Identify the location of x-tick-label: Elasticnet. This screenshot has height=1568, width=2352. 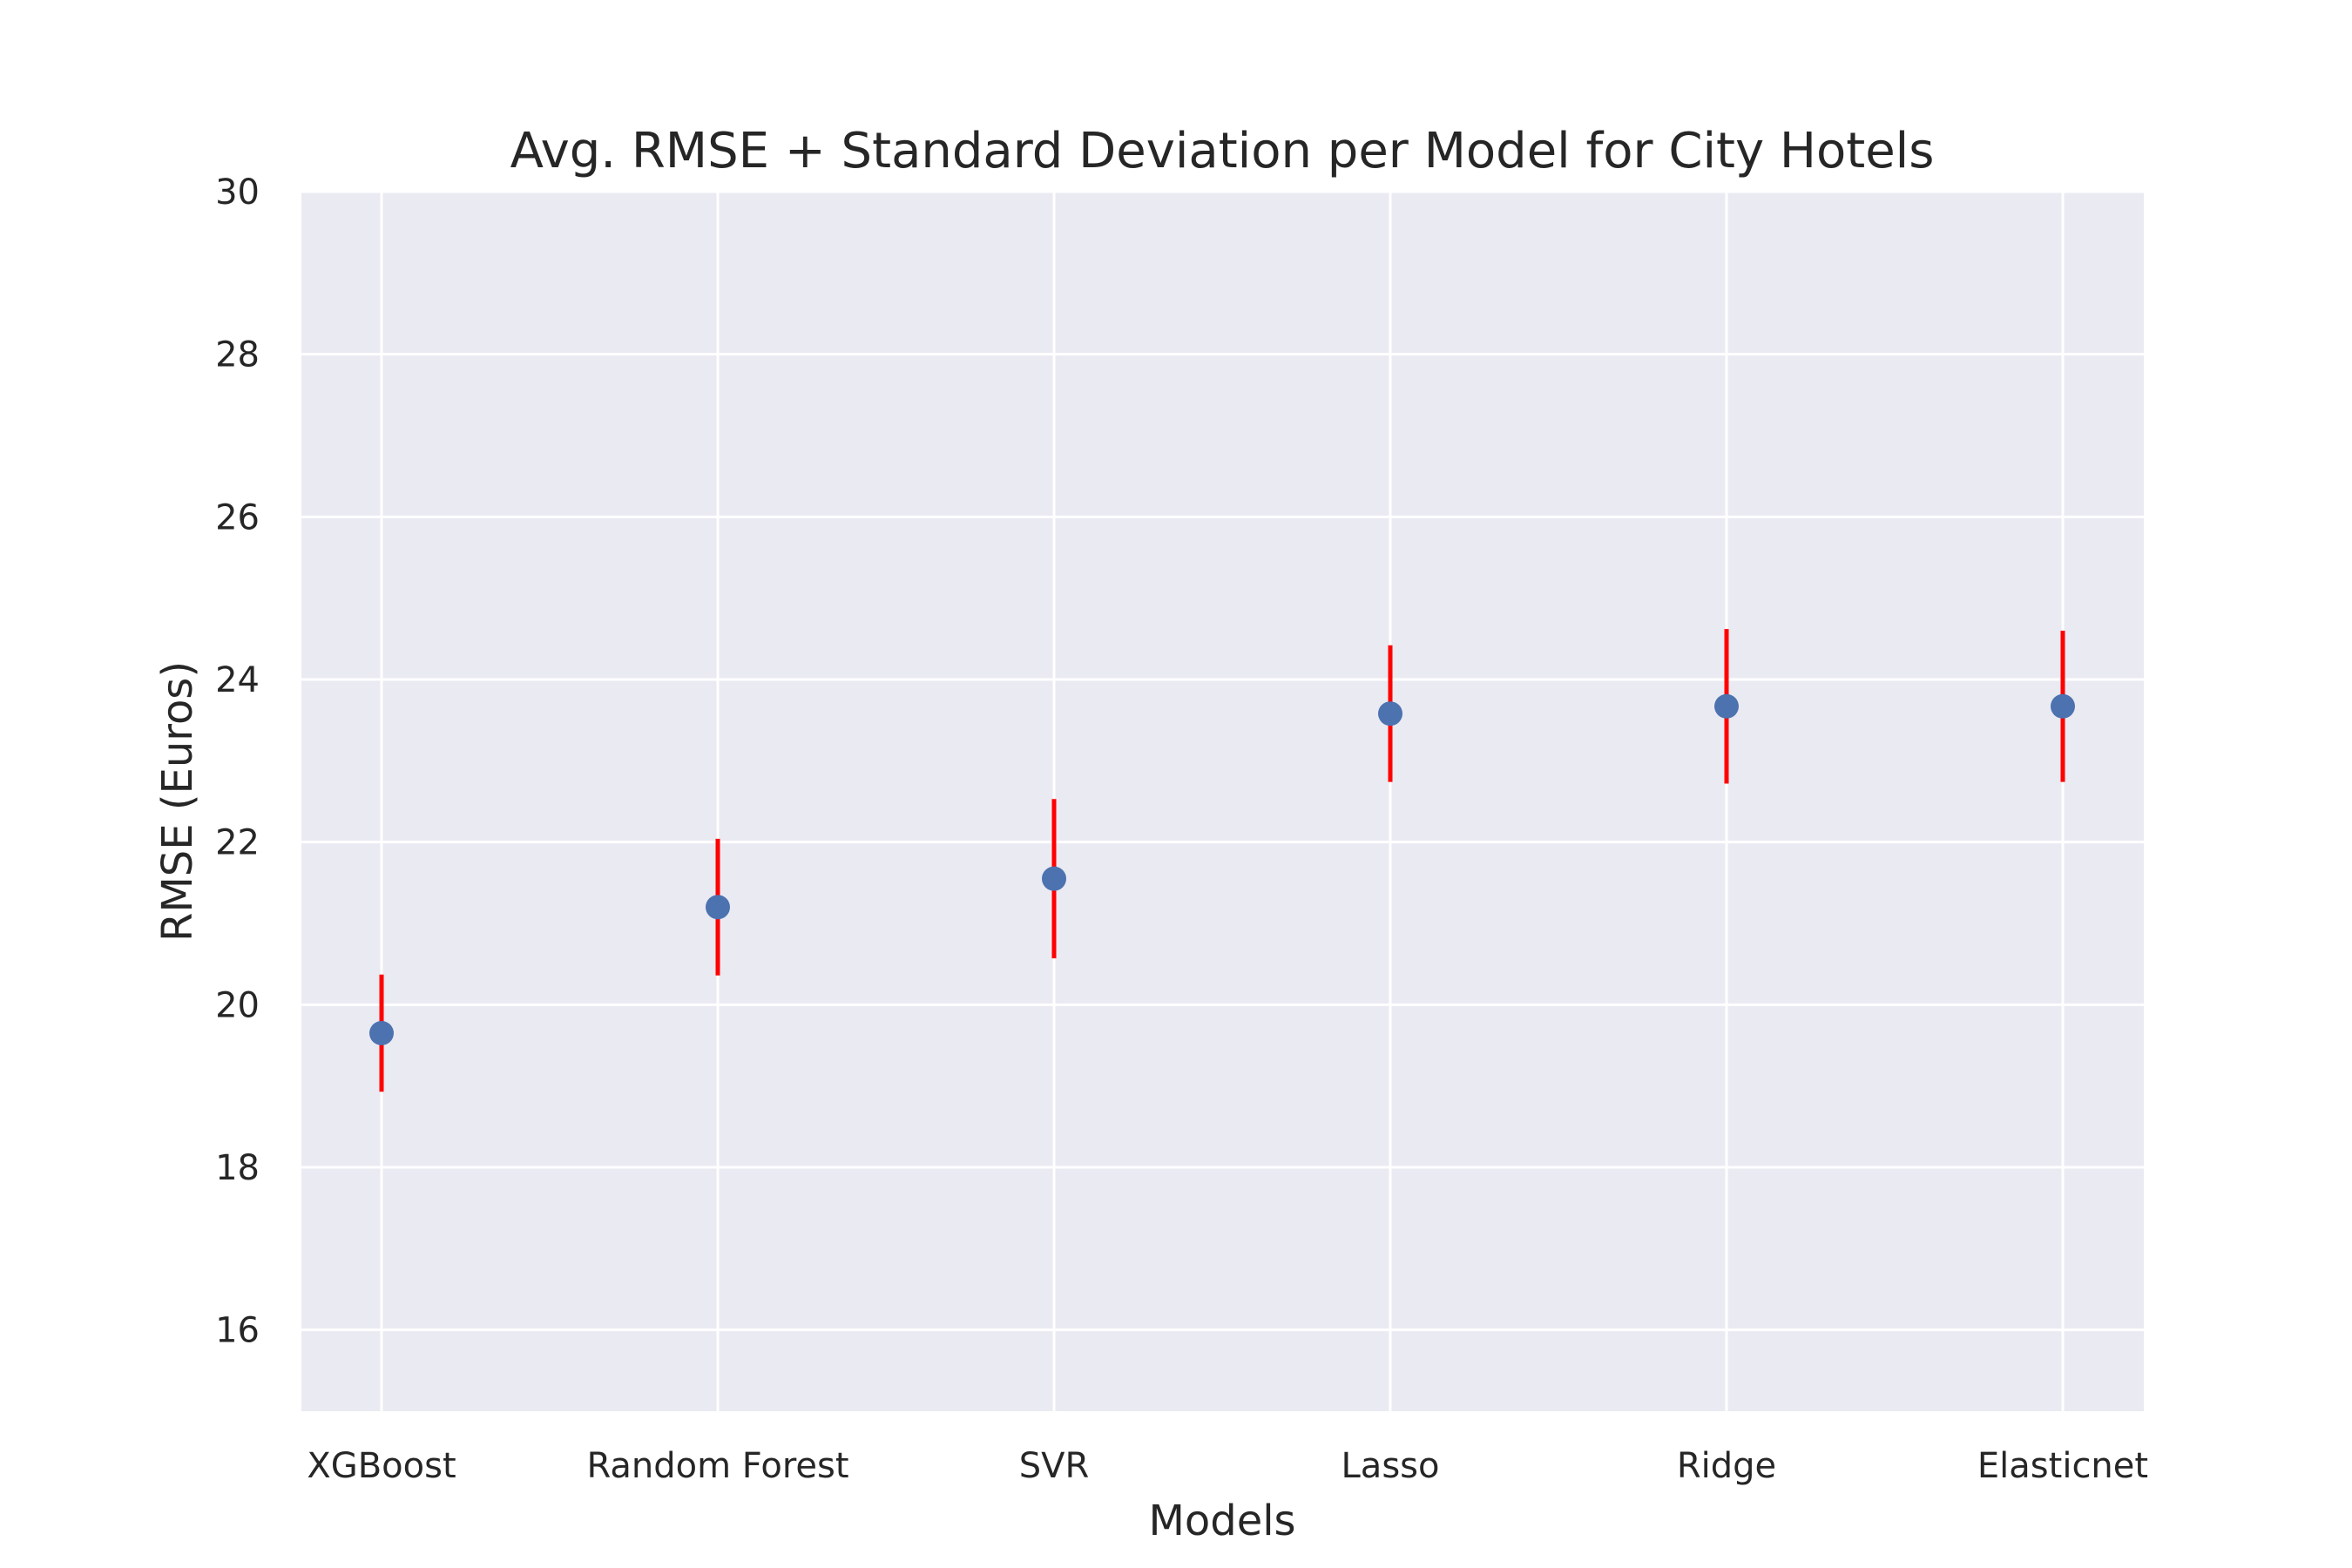
(2063, 1466).